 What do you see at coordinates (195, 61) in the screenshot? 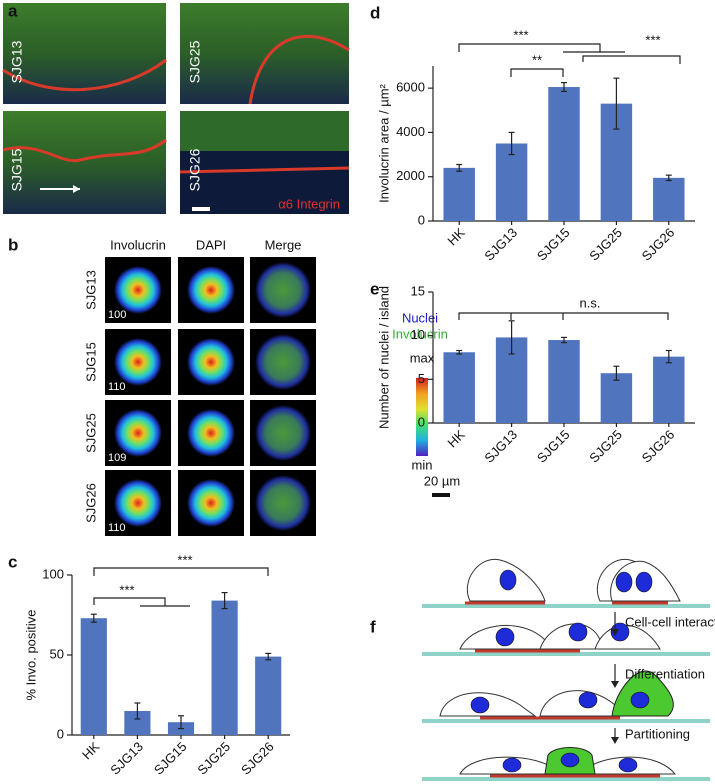
I see `tile-label: SJG25` at bounding box center [195, 61].